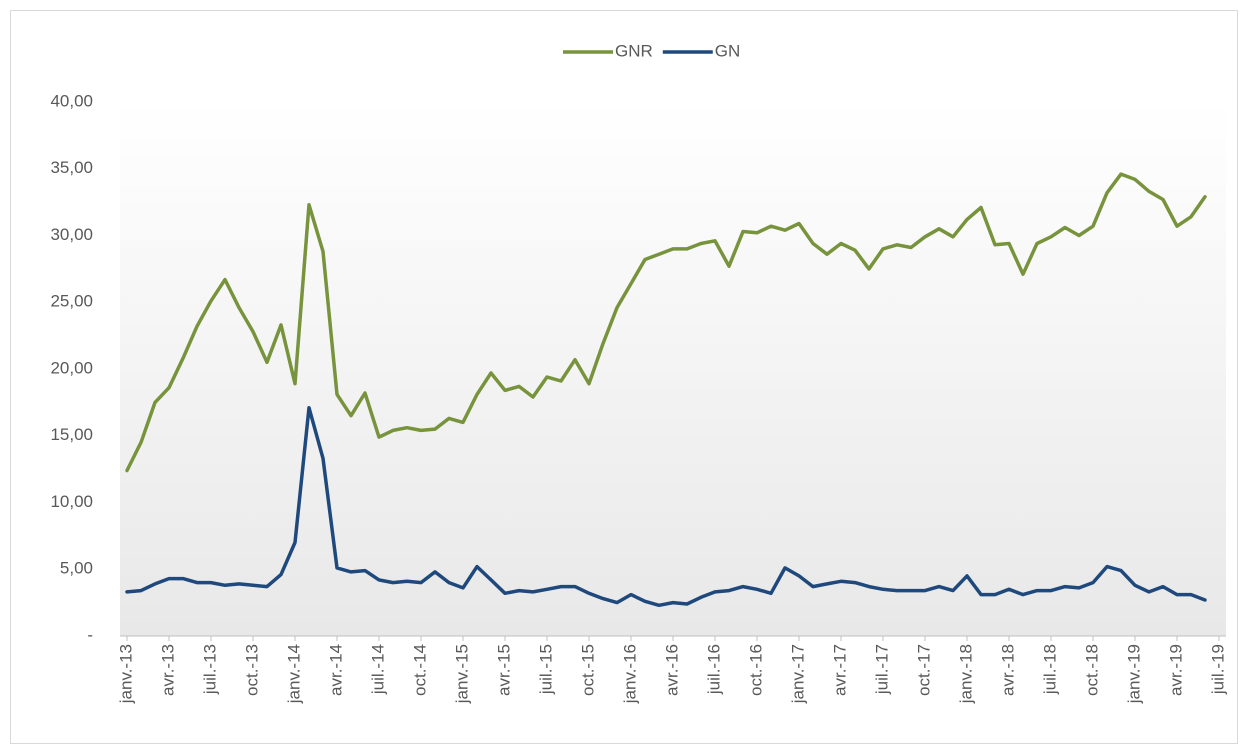  Describe the element at coordinates (335, 670) in the screenshot. I see `x-tick-label: avr.-14` at that location.